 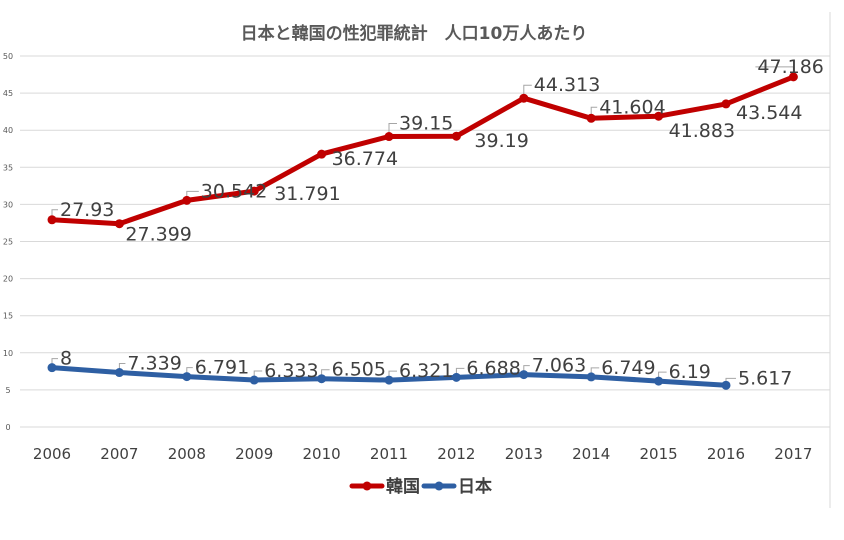 What do you see at coordinates (87, 210) in the screenshot?
I see `data-label: 27.93` at bounding box center [87, 210].